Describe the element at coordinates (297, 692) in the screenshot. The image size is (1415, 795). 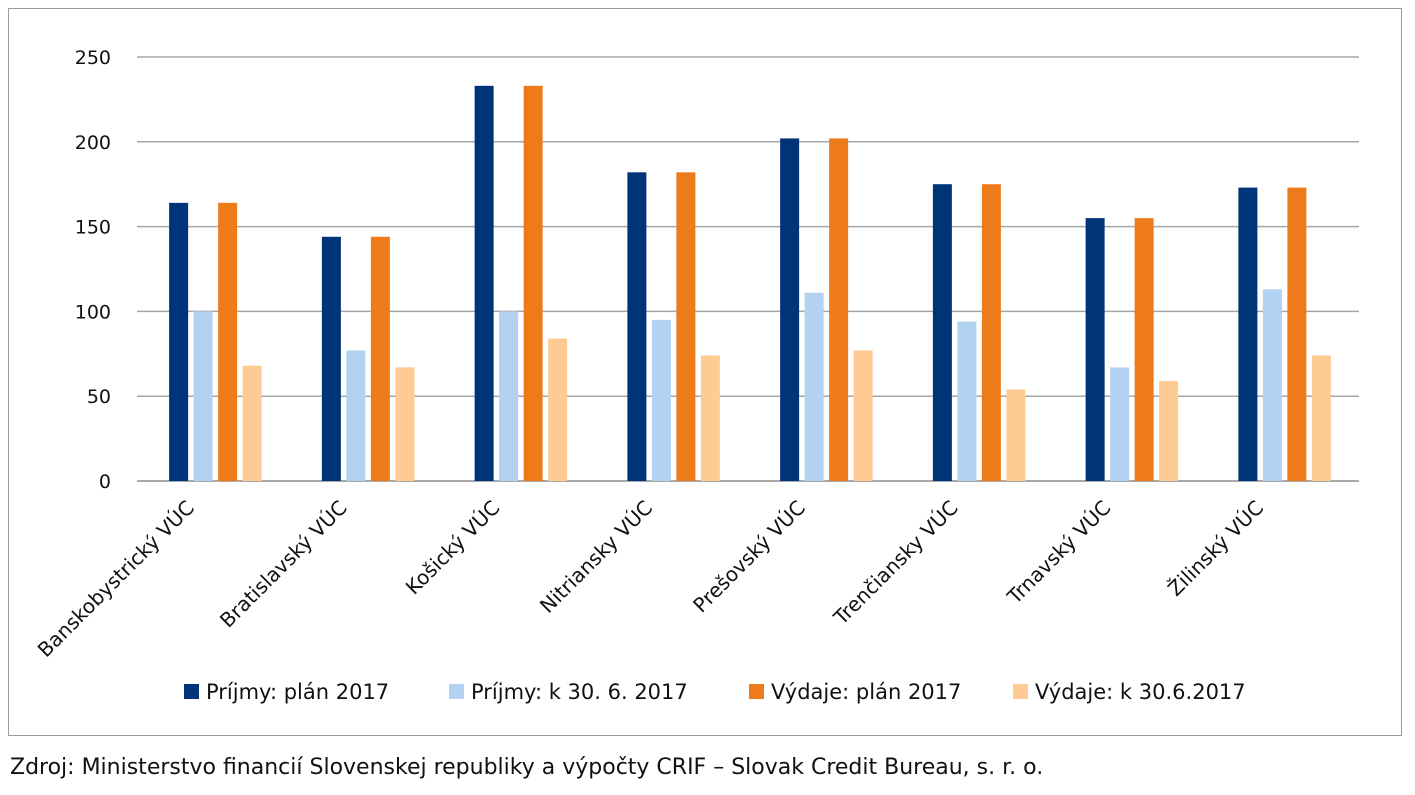
I see `legend-label: Príjmy: plán 2017` at that location.